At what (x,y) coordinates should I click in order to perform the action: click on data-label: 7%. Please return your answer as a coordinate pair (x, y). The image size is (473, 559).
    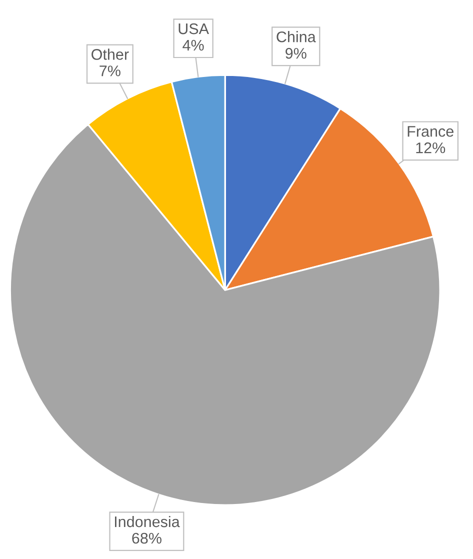
    Looking at the image, I should click on (110, 71).